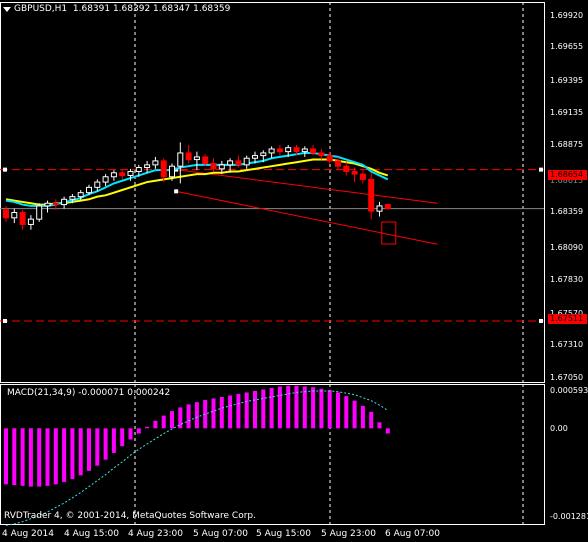 Image resolution: width=588 pixels, height=542 pixels. Describe the element at coordinates (220, 534) in the screenshot. I see `time-tick: 5 Aug 07:00` at that location.